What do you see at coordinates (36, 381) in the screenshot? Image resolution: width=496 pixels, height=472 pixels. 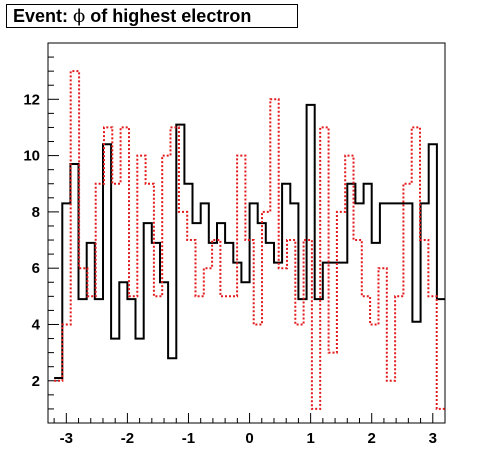 I see `y-tick-label: 2` at bounding box center [36, 381].